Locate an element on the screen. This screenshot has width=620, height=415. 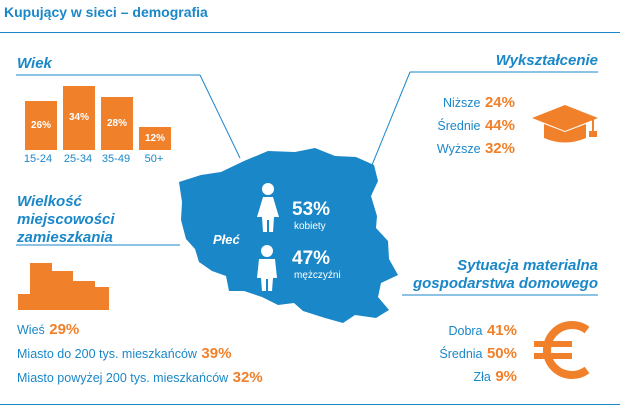
female-label: kobiety is located at coordinates (310, 226).